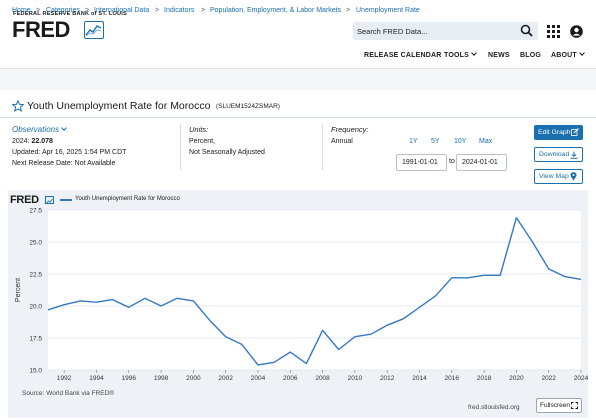 This screenshot has width=596, height=420. What do you see at coordinates (460, 141) in the screenshot?
I see `range-10y-button: 10Y` at bounding box center [460, 141].